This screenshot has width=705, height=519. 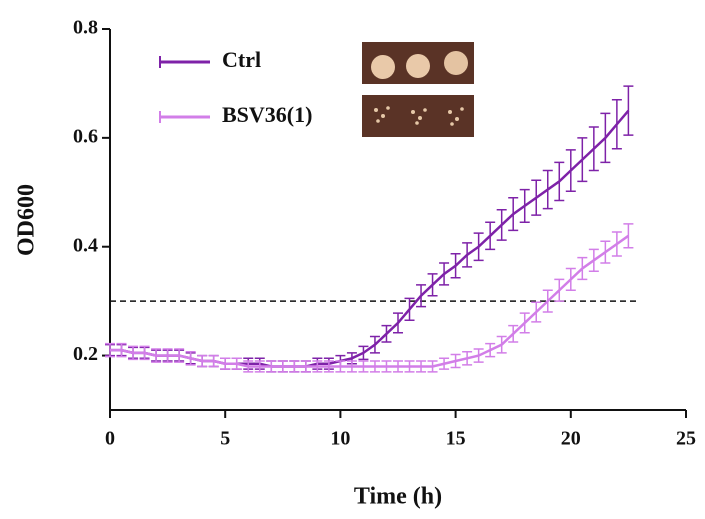 What do you see at coordinates (241, 59) in the screenshot?
I see `legend-label: Ctrl` at bounding box center [241, 59].